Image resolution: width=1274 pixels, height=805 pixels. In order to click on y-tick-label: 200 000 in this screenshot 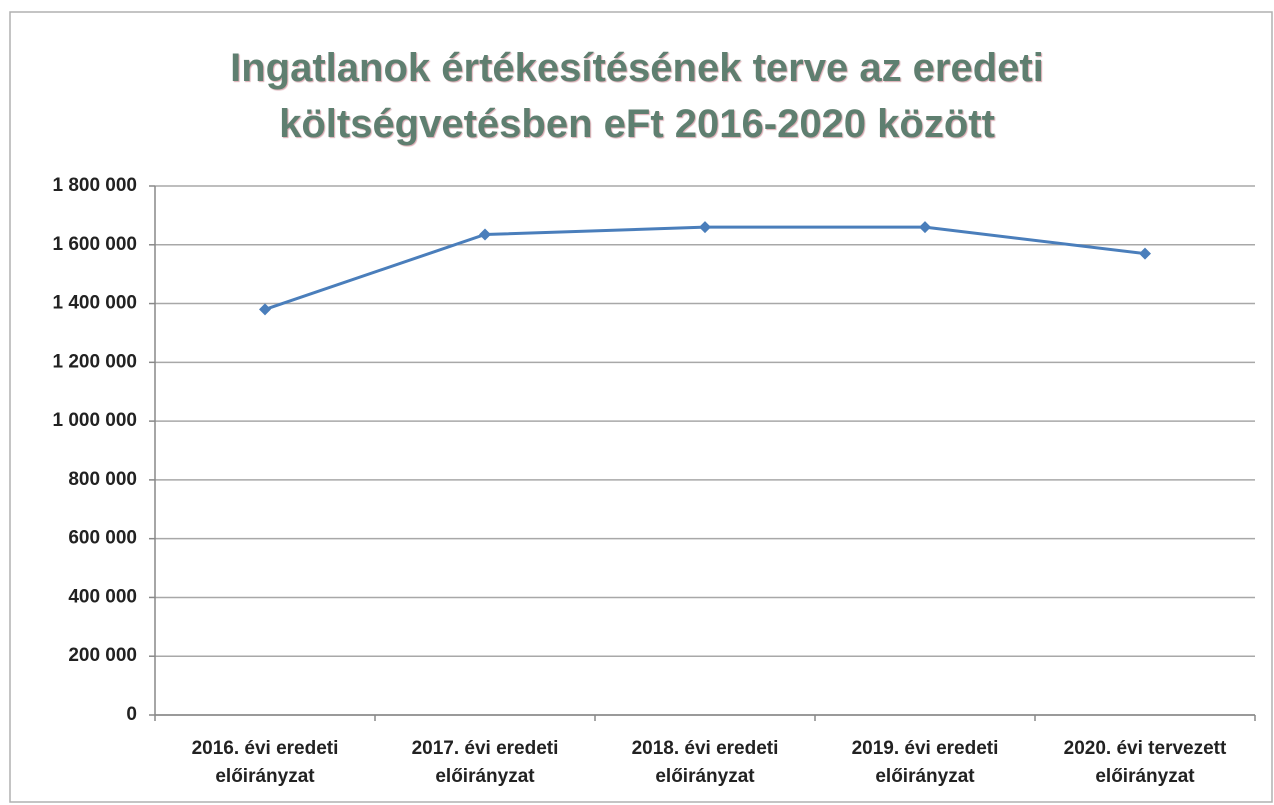, I will do `click(102, 655)`.